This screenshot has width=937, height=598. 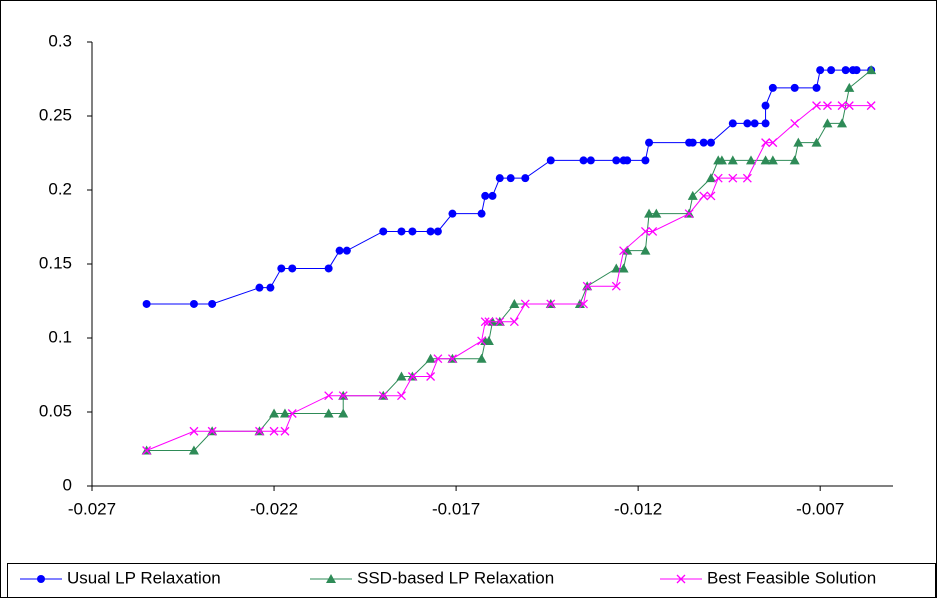 I want to click on y-tick-label: 0, so click(x=67, y=484).